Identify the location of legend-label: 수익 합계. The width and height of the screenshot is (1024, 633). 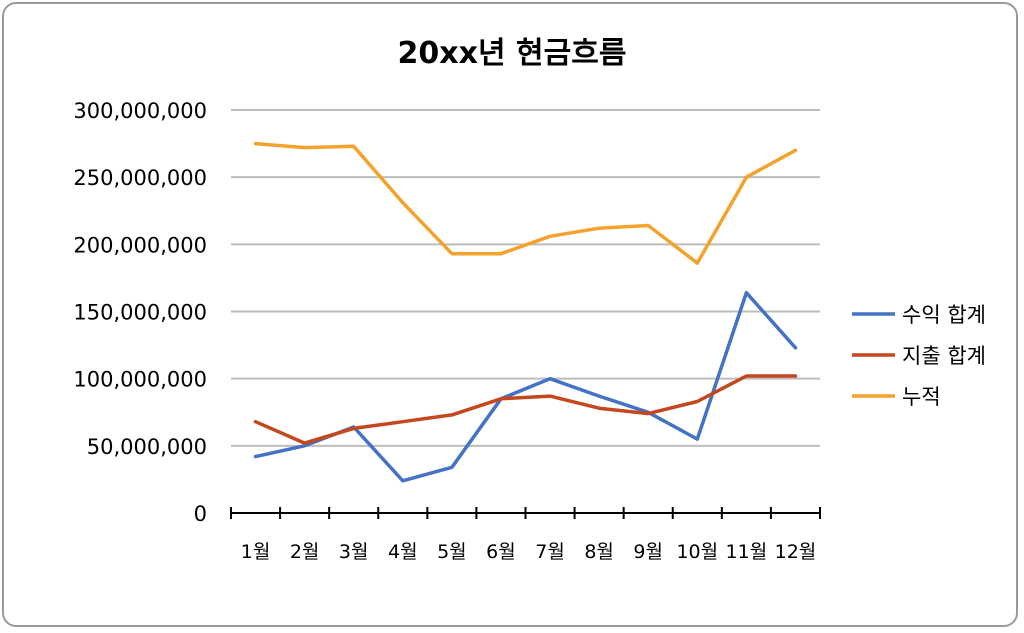
(944, 315).